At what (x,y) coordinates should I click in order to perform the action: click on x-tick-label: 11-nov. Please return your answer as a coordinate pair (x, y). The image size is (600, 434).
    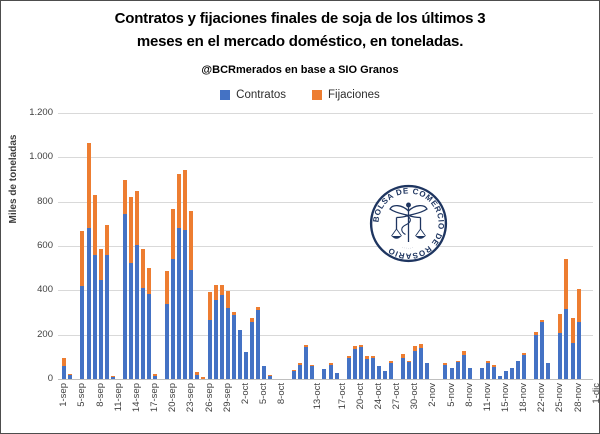
    Looking at the image, I should click on (487, 397).